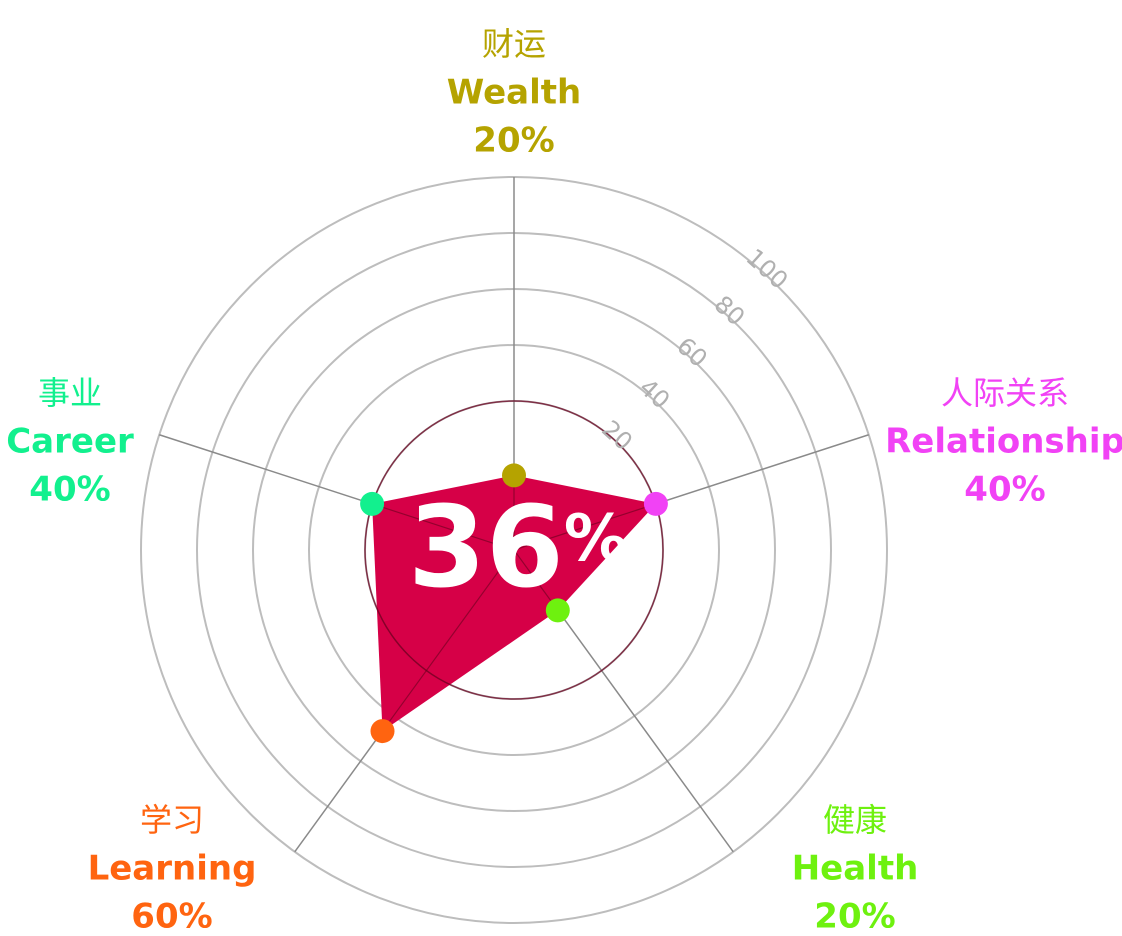 This screenshot has width=1122, height=936. I want to click on tick-label-20: 20, so click(616, 435).